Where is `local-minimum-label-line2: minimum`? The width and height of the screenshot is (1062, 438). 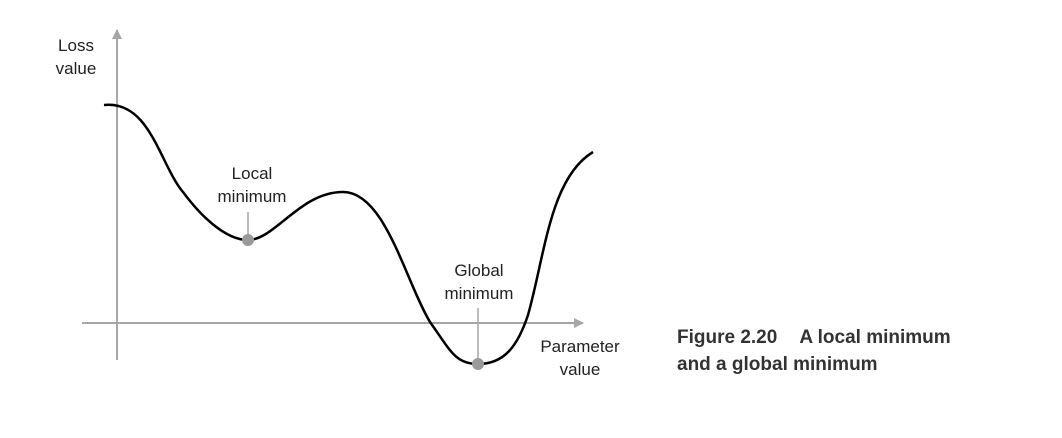
local-minimum-label-line2: minimum is located at coordinates (252, 196).